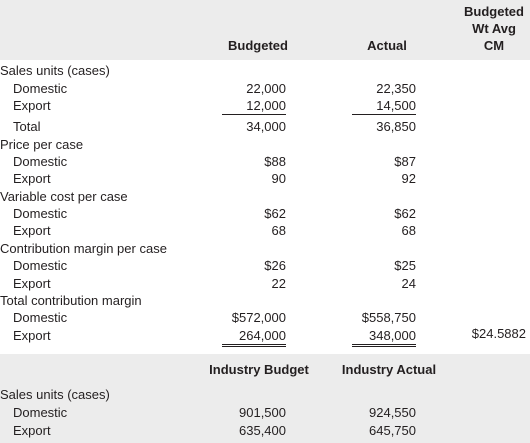 The image size is (530, 443). Describe the element at coordinates (42, 144) in the screenshot. I see `section-price: Price per case` at that location.